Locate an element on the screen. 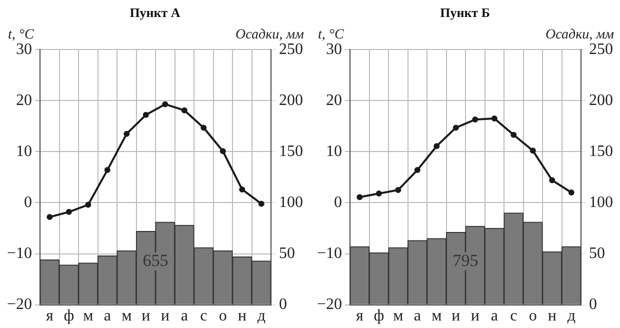 The height and width of the screenshot is (328, 620). chart-title: Пункт Б is located at coordinates (465, 12).